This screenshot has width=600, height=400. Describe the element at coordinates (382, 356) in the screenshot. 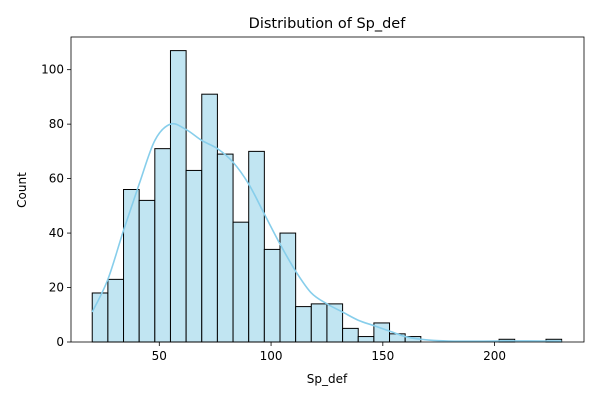

I see `x-tick-label: 150` at that location.